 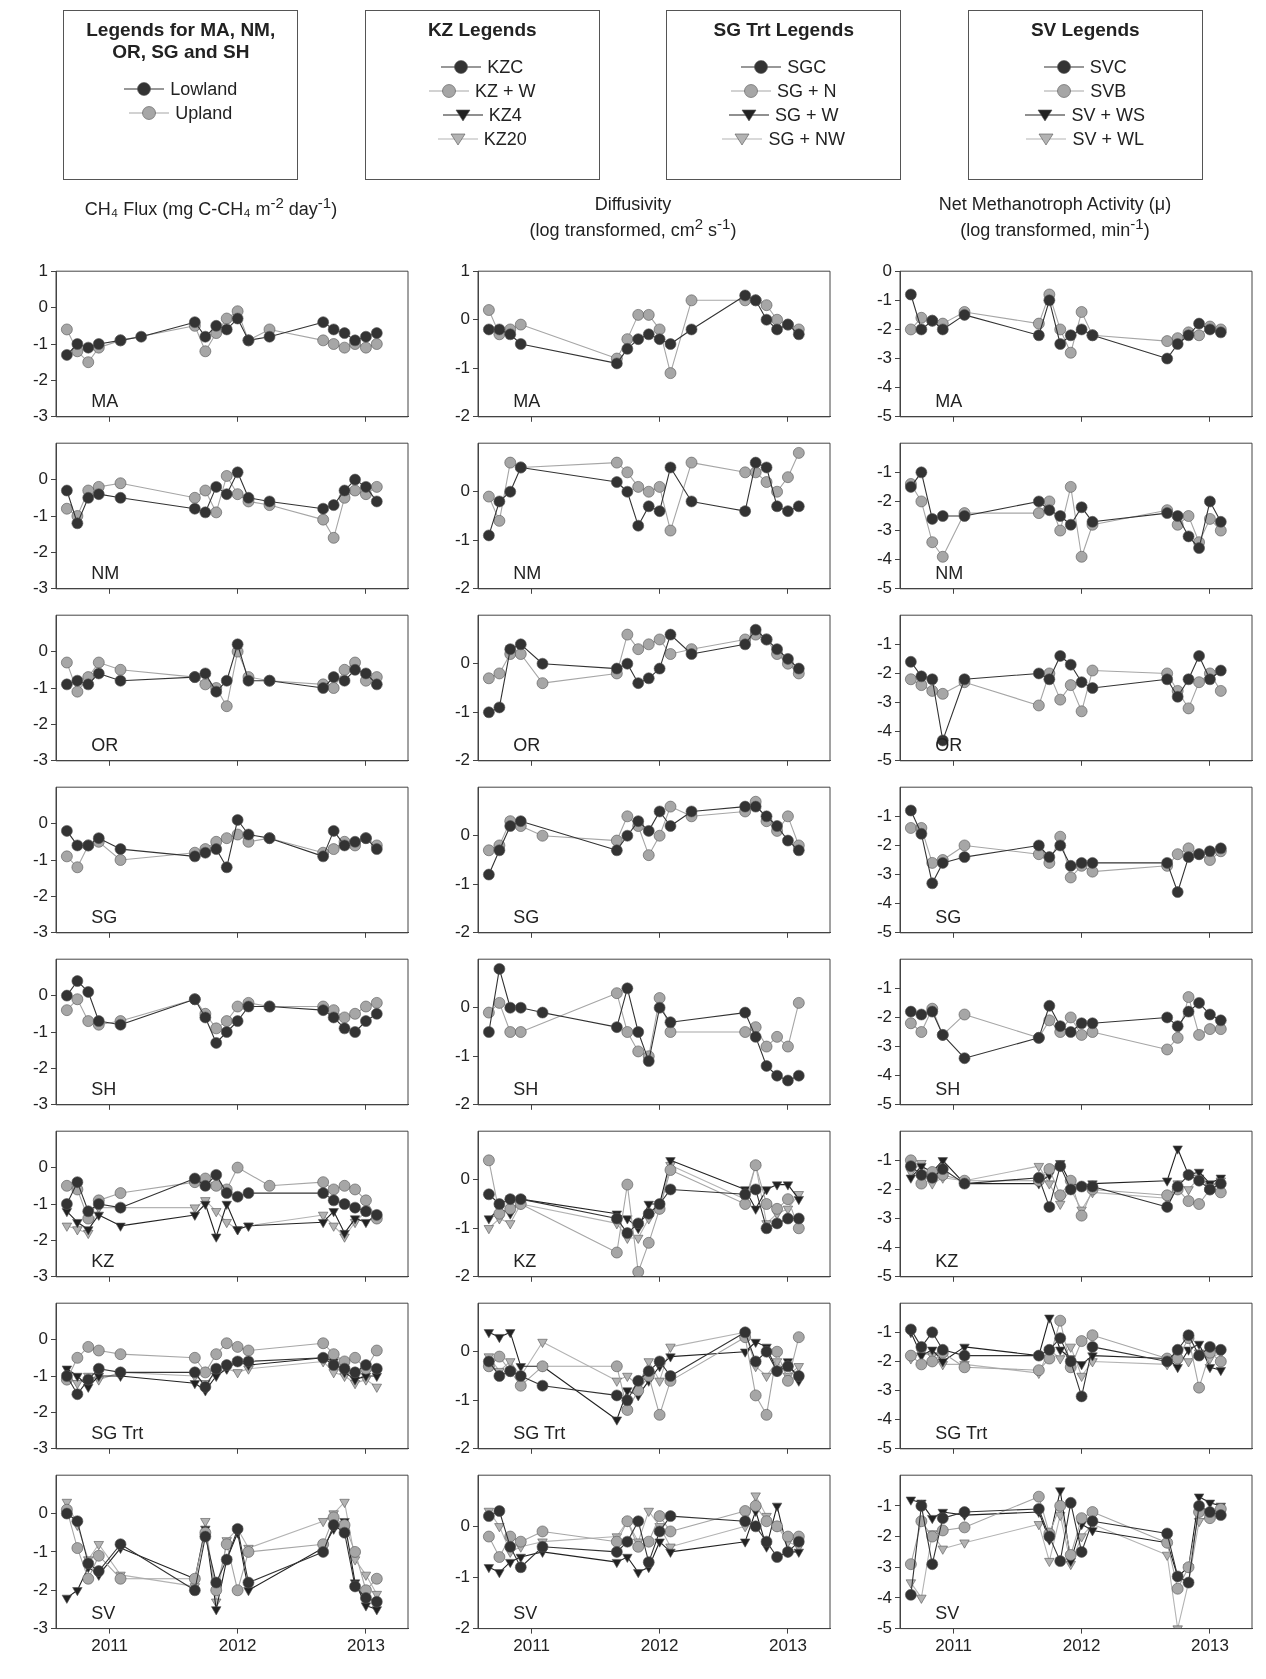 I want to click on chart-title: Net Methanotroph Activity (μ) (log transformed, min$^{-1}$), so click(x=1055, y=217).